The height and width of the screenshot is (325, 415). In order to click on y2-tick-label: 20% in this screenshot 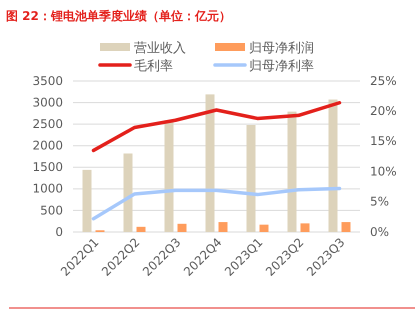, I will do `click(383, 111)`.